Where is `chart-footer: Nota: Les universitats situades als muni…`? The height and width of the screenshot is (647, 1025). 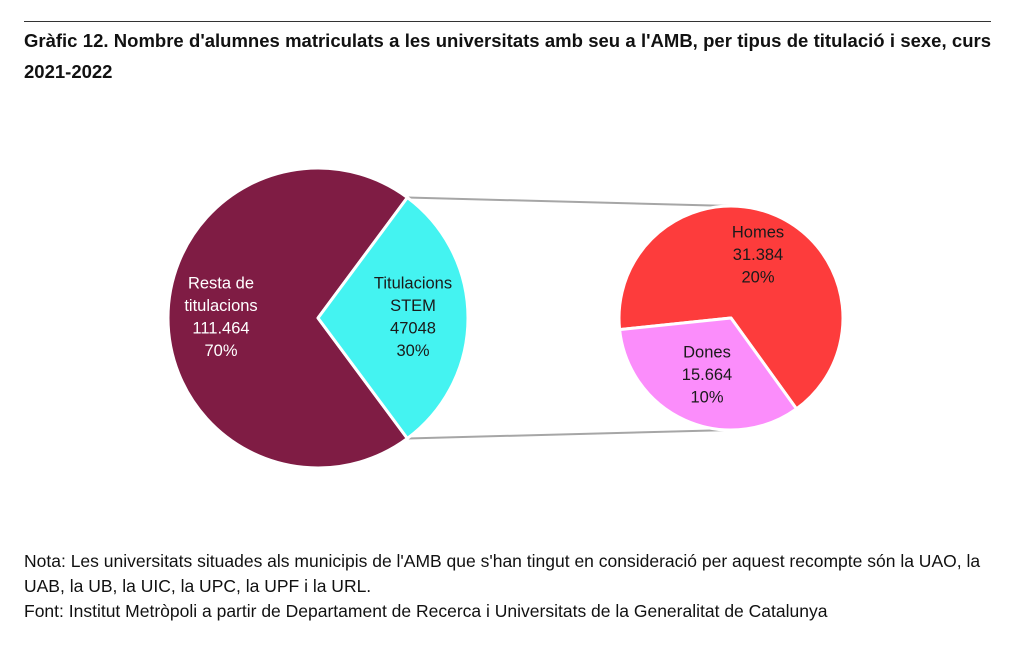
chart-footer: Nota: Les universitats situades als muni… is located at coordinates (507, 586).